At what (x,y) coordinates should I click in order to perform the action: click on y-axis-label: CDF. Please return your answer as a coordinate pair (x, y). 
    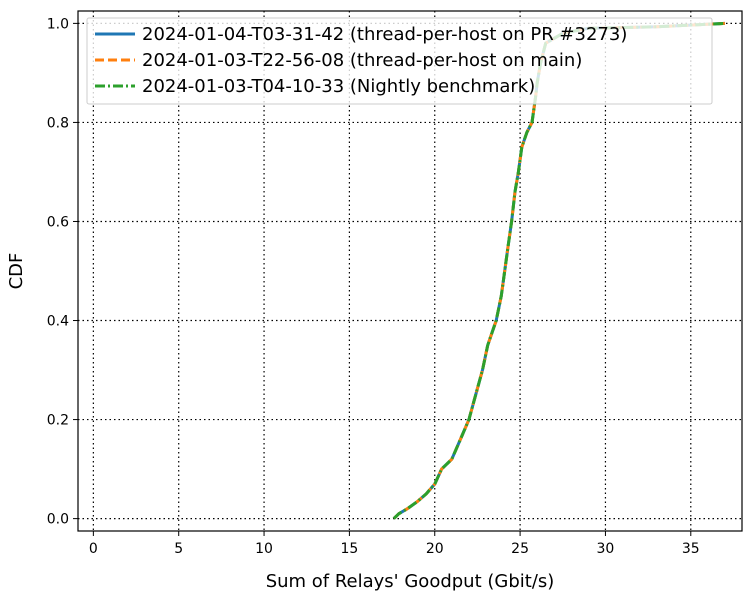
    Looking at the image, I should click on (16, 271).